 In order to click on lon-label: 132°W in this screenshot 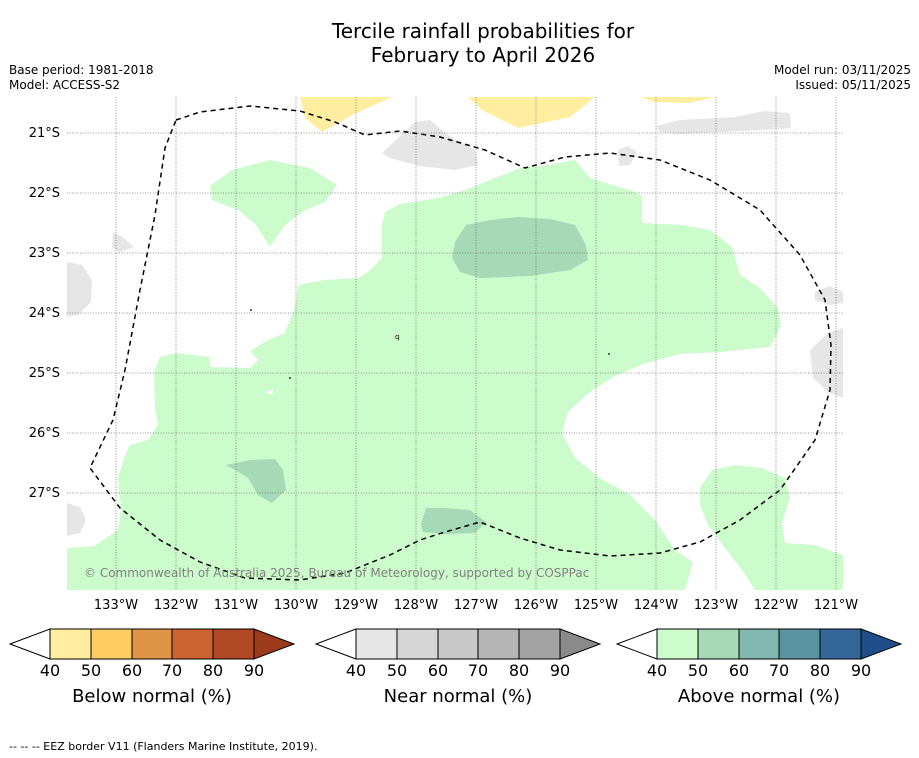, I will do `click(176, 605)`.